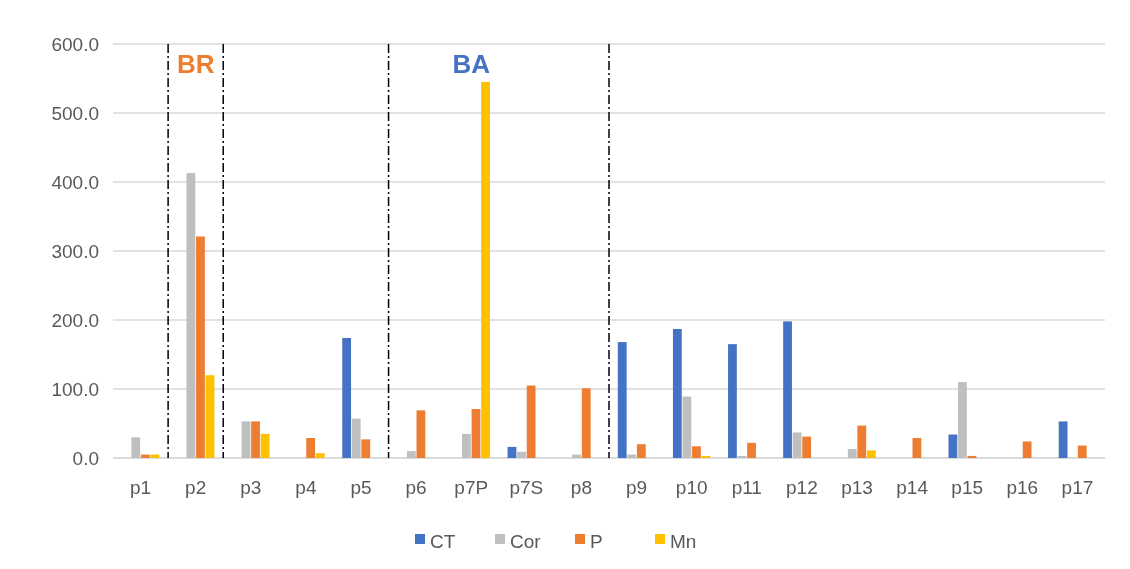  I want to click on x-tick-label: p8, so click(581, 487).